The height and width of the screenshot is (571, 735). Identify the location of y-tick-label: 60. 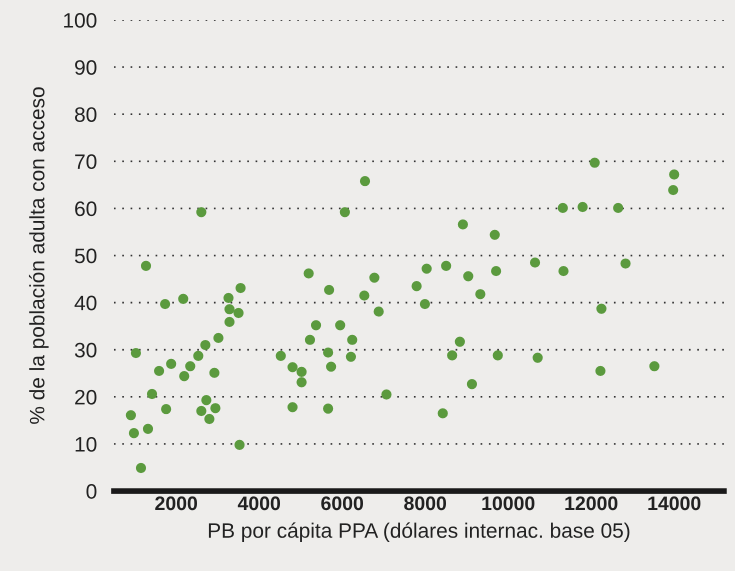
(85, 208).